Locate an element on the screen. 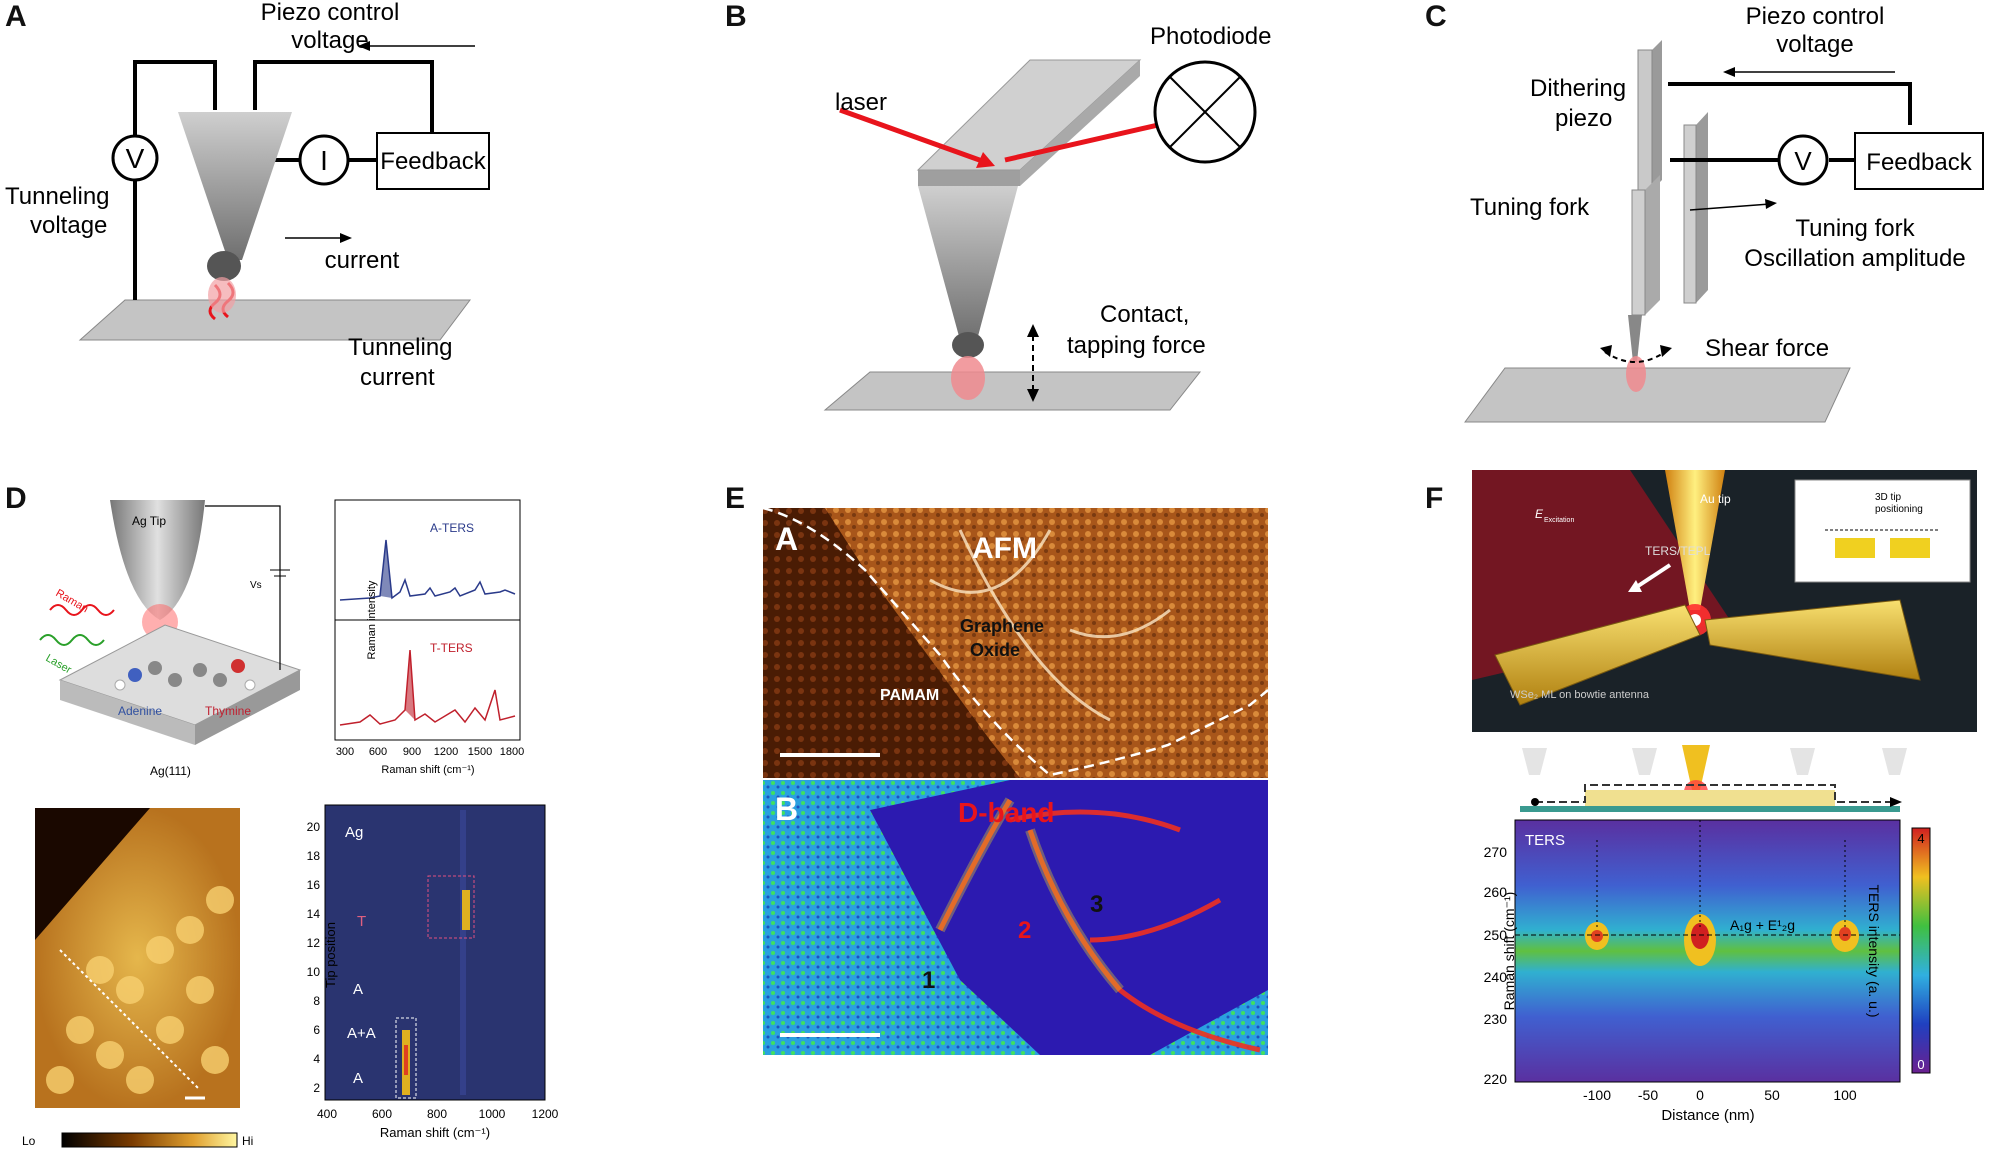  svg-text: E is located at coordinates (1539, 514).